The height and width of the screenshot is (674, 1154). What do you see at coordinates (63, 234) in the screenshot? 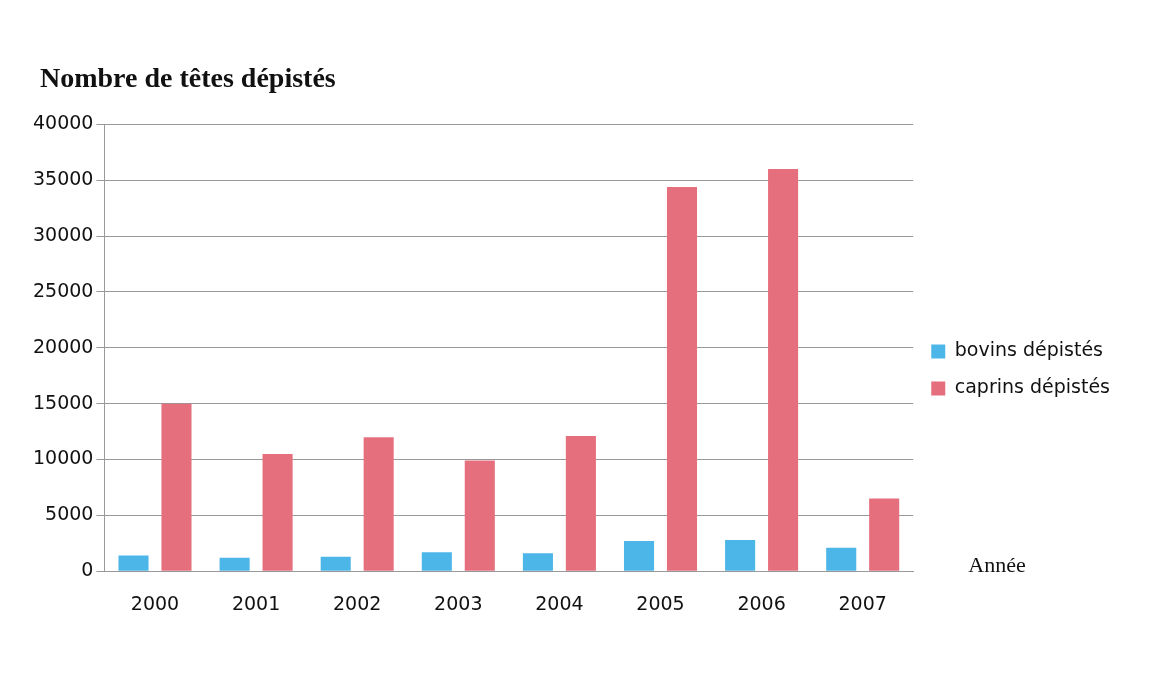
I see `y-tick-label: 30000` at bounding box center [63, 234].